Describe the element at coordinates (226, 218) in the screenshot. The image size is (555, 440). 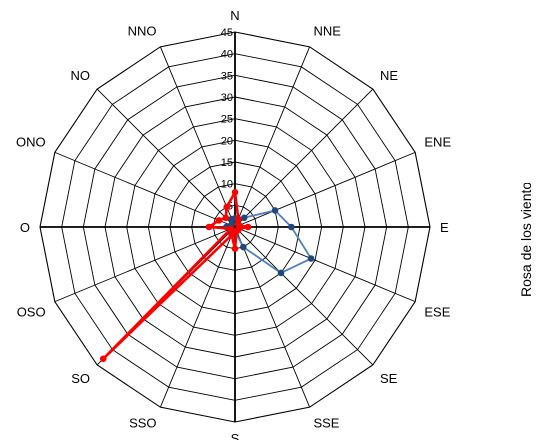
I see `series-2-point-no` at that location.